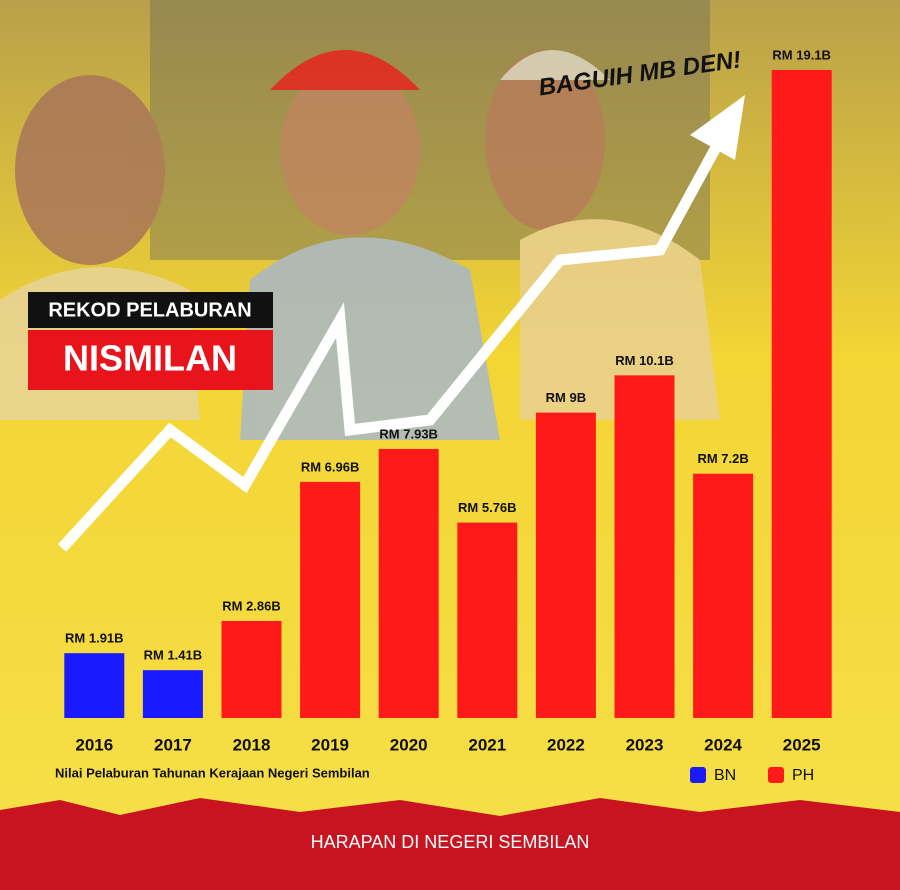  I want to click on value-label: RM 19.1B, so click(801, 54).